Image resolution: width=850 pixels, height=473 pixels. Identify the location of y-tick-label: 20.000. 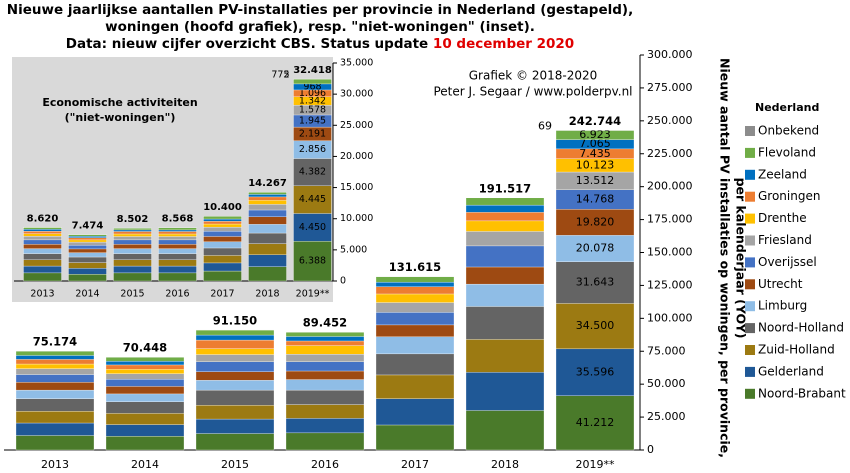
(356, 156).